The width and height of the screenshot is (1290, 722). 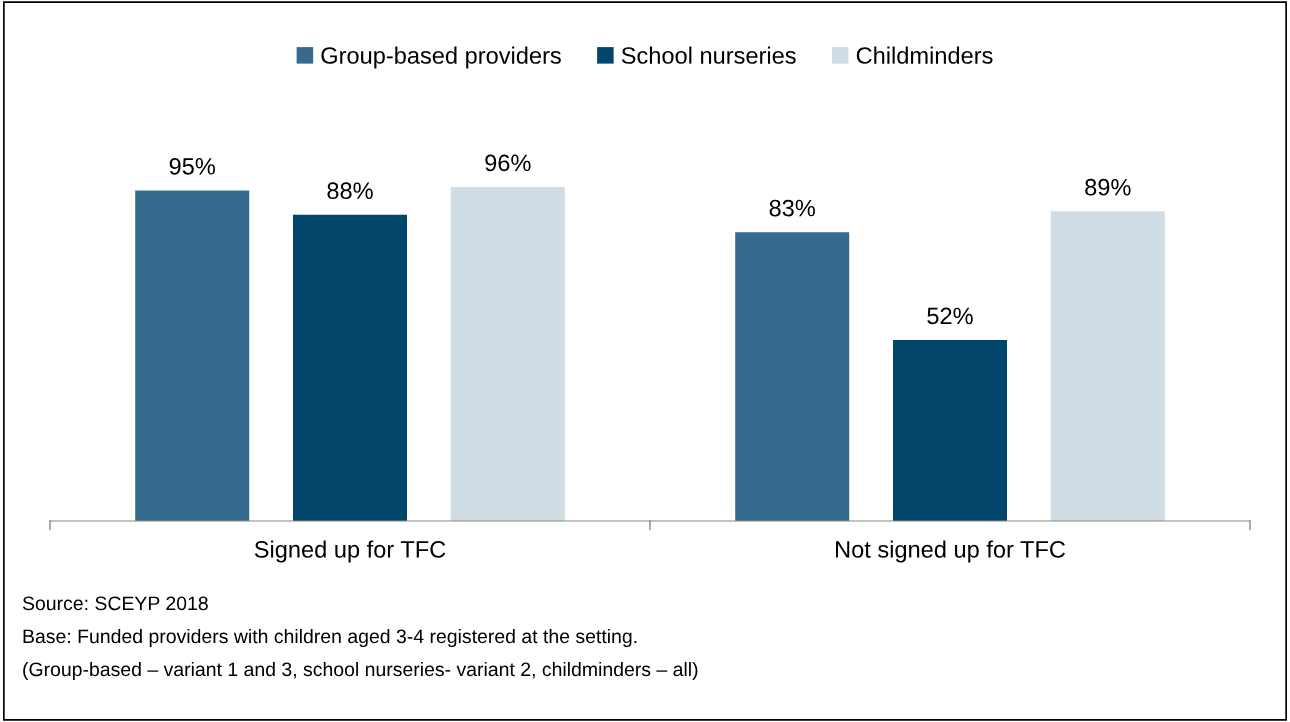 I want to click on x-tick-label: Not signed up for TFC, so click(x=951, y=551).